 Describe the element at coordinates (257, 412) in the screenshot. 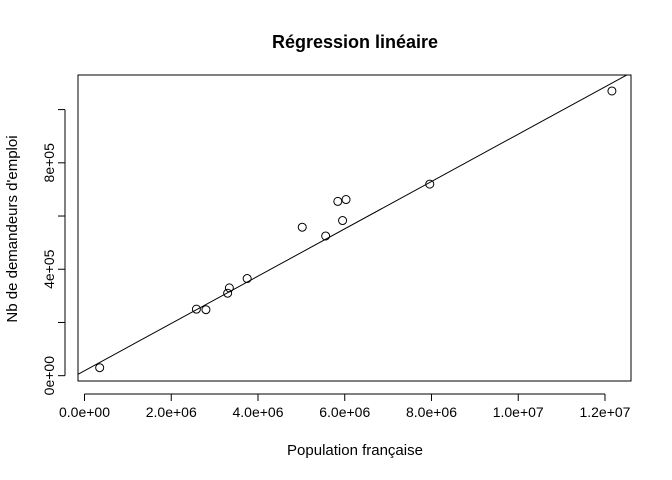

I see `x-tick-label: 4.0e+06` at that location.